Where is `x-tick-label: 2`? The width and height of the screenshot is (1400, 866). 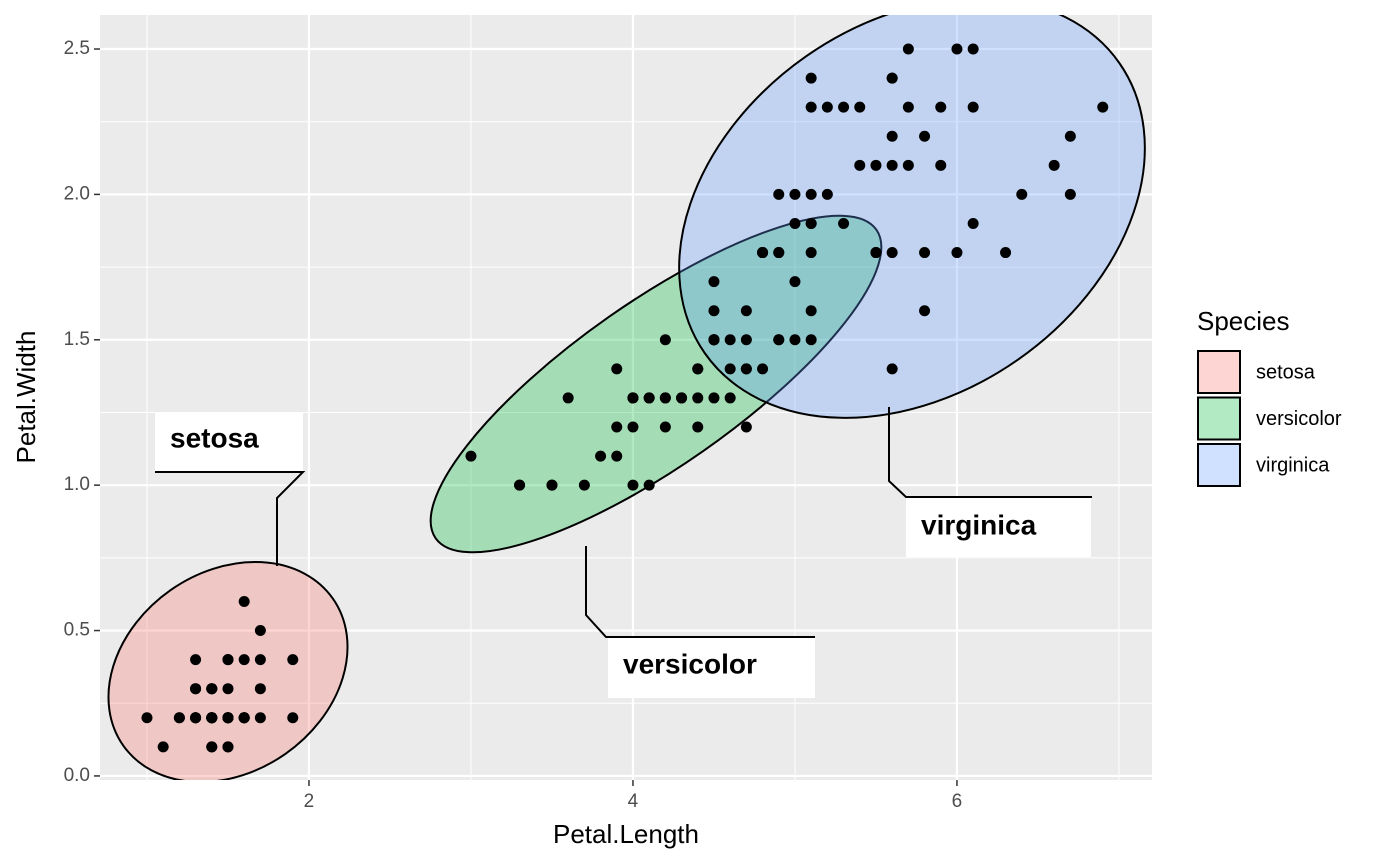
x-tick-label: 2 is located at coordinates (309, 801).